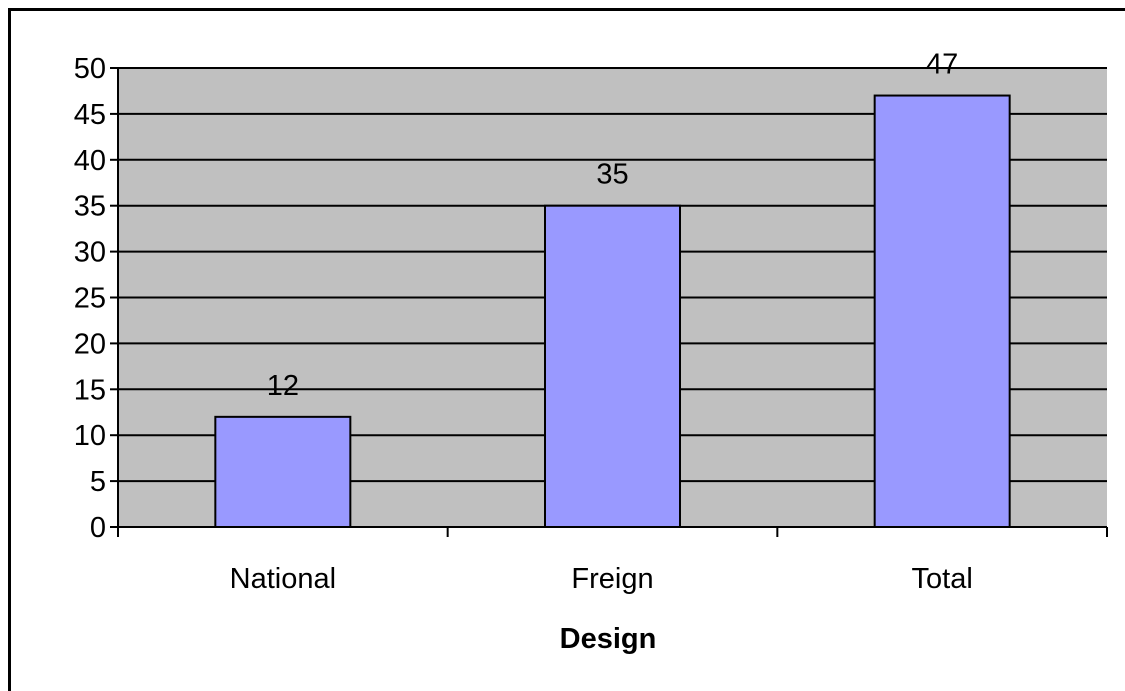  Describe the element at coordinates (90, 344) in the screenshot. I see `y-tick-label: 20` at that location.